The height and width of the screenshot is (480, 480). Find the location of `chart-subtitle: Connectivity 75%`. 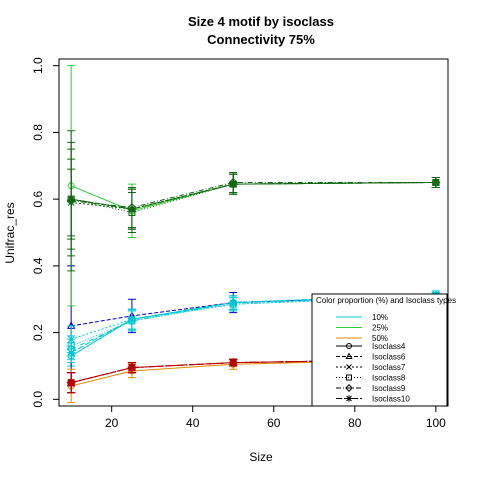

chart-subtitle: Connectivity 75% is located at coordinates (261, 39).